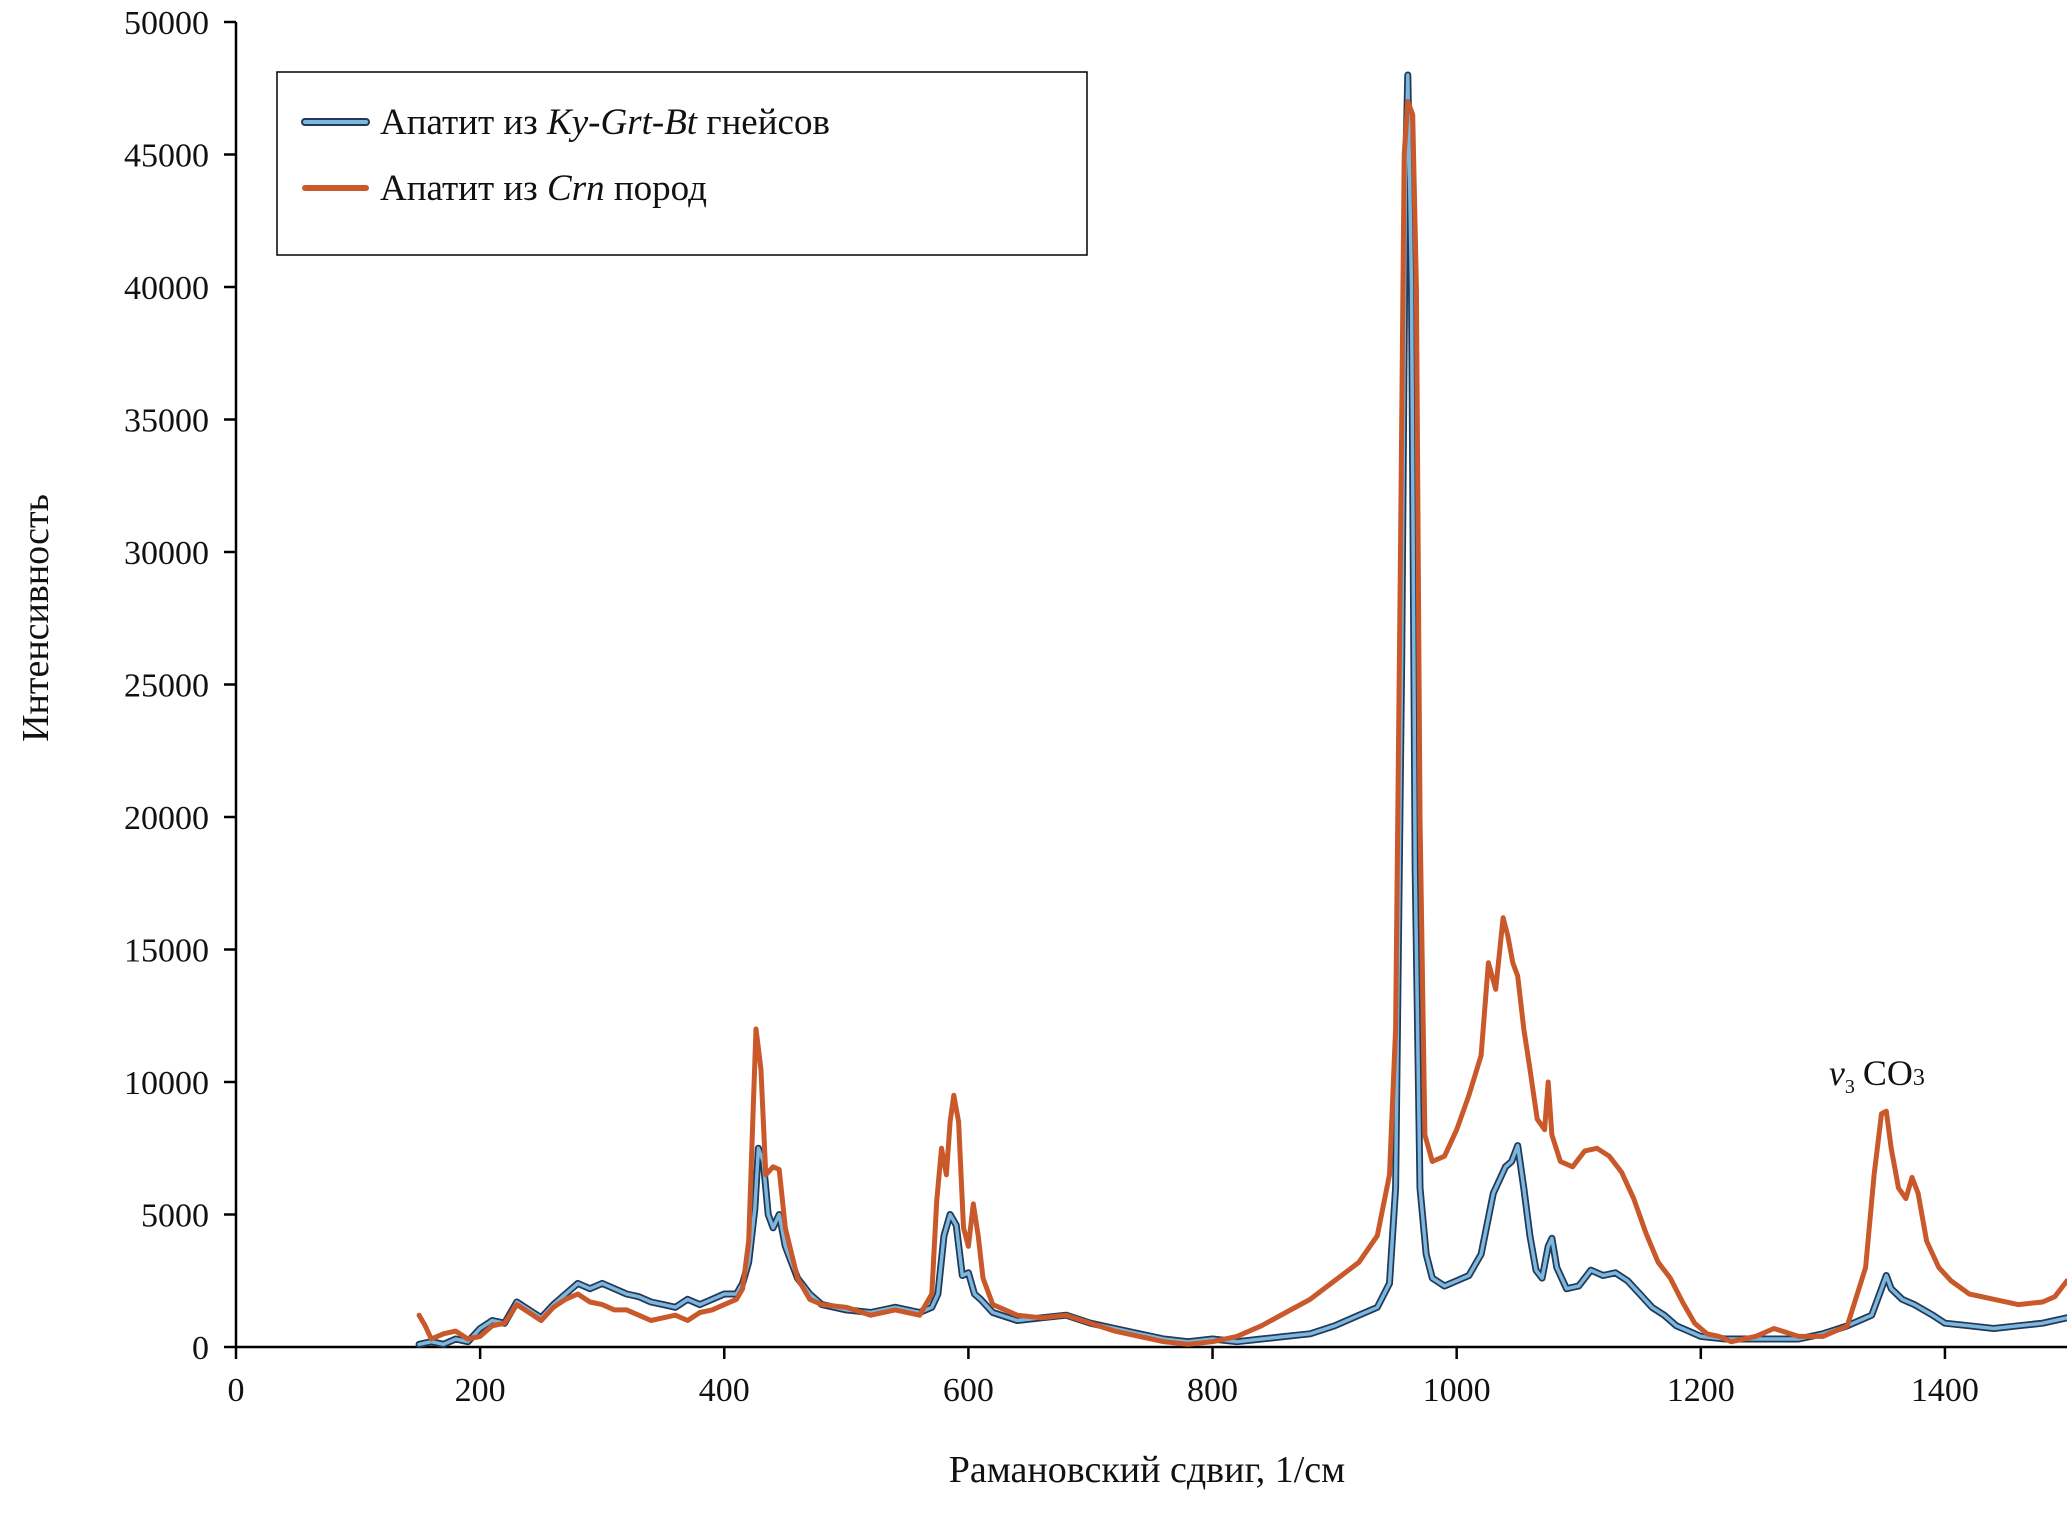 The image size is (2067, 1513). I want to click on annotation-v3-co3: v3 CO3, so click(1877, 1075).